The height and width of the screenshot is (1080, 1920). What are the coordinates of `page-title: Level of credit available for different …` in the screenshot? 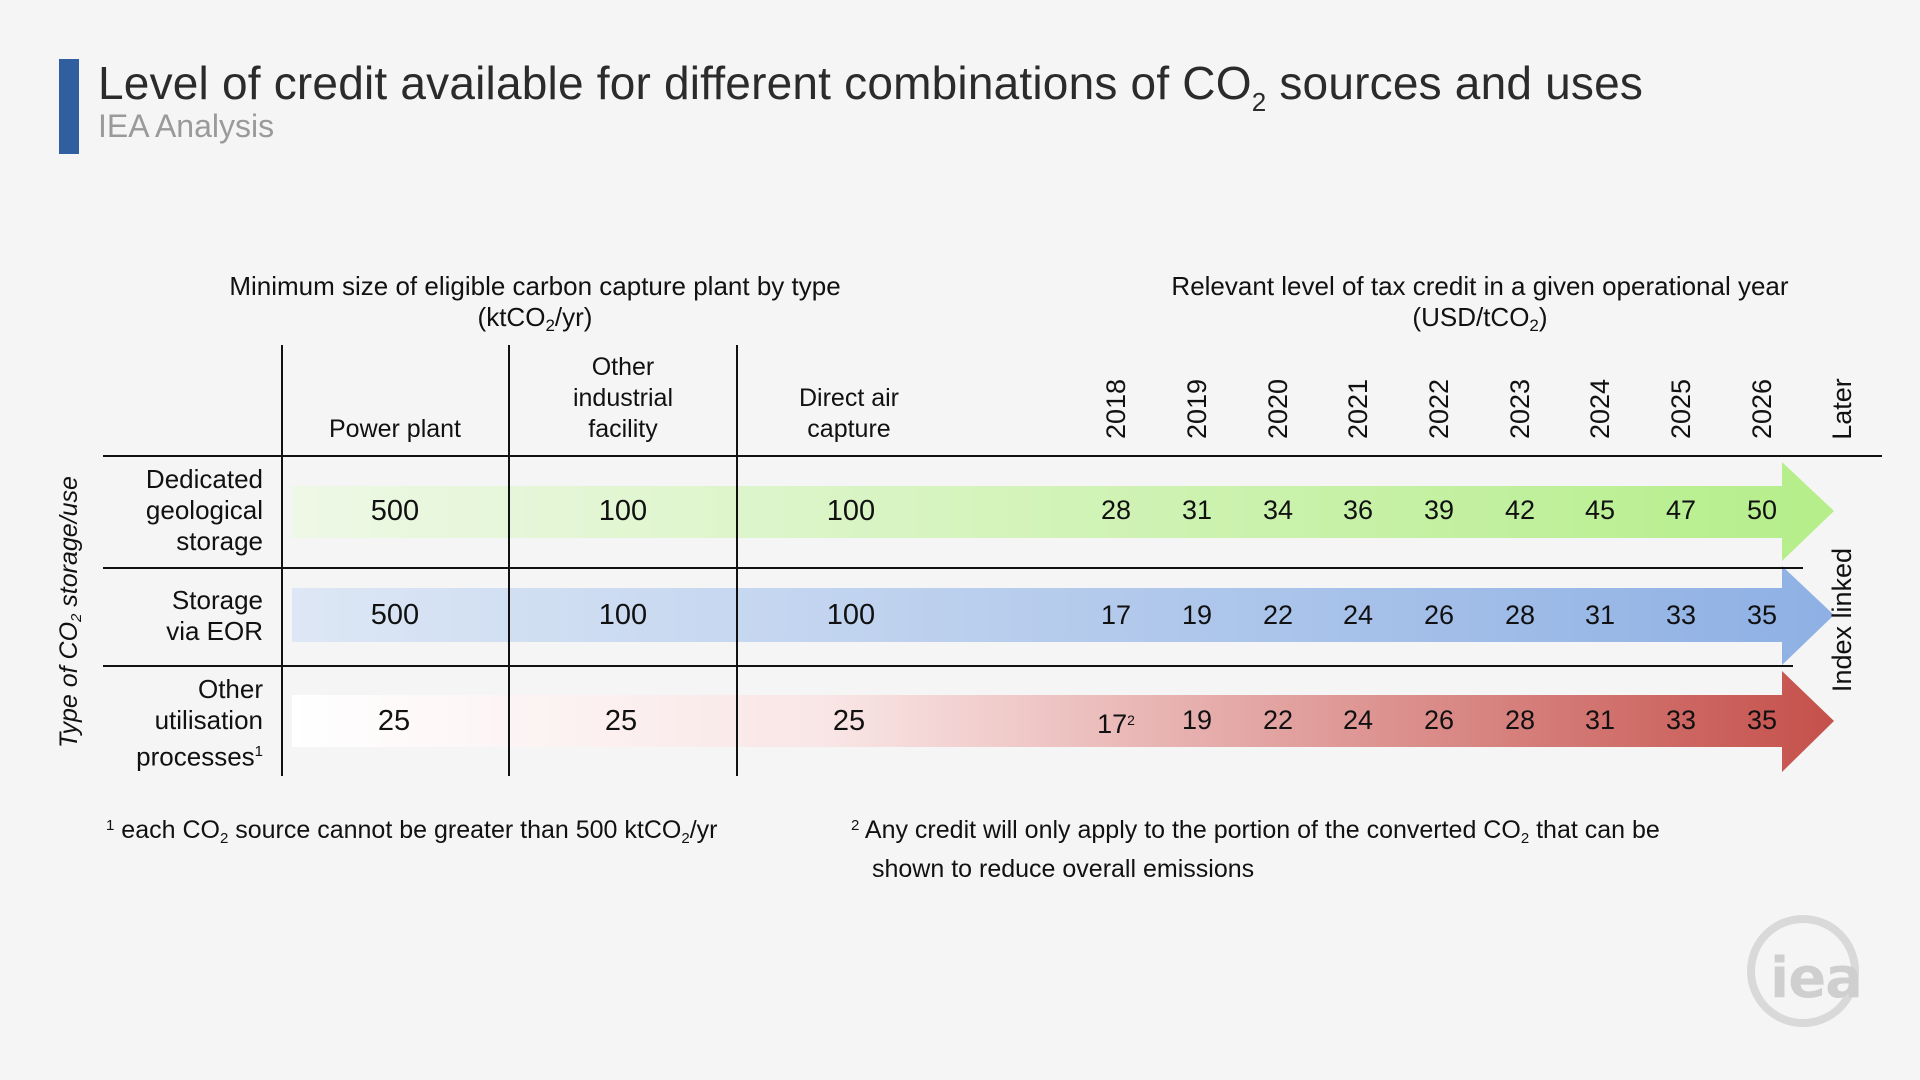 It's located at (871, 87).